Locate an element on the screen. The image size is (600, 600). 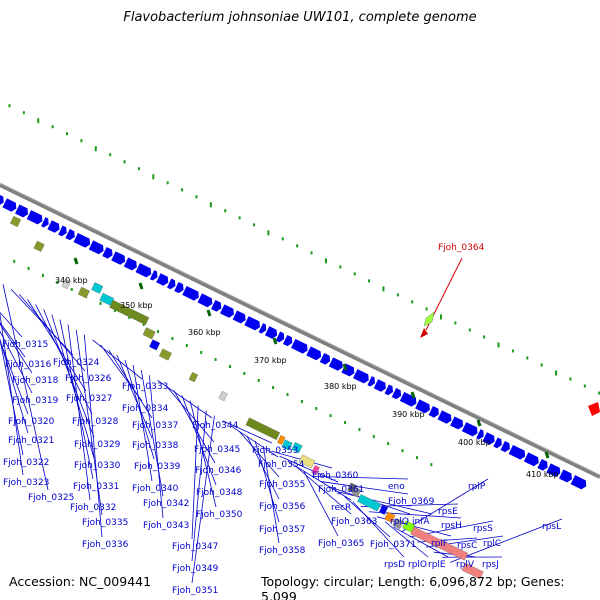
gene-label: Fjoh_0333 is located at coordinates (145, 387).